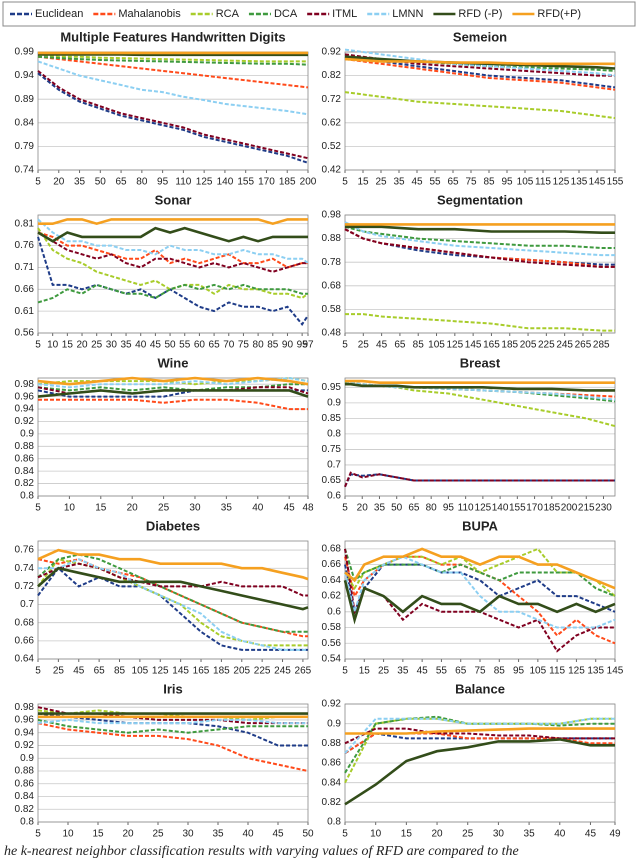  Describe the element at coordinates (603, 508) in the screenshot. I see `x-tick-label: 230` at that location.